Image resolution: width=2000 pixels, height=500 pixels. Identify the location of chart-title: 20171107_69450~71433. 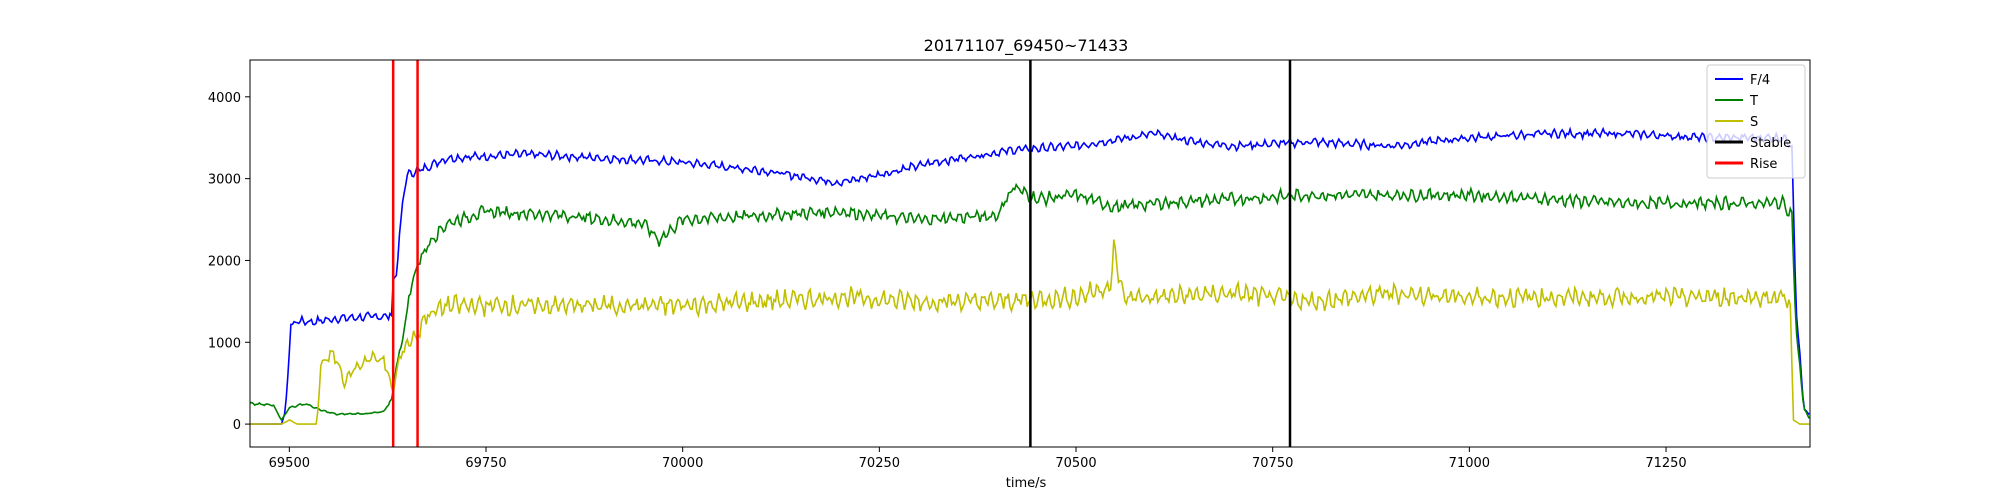
(1026, 46).